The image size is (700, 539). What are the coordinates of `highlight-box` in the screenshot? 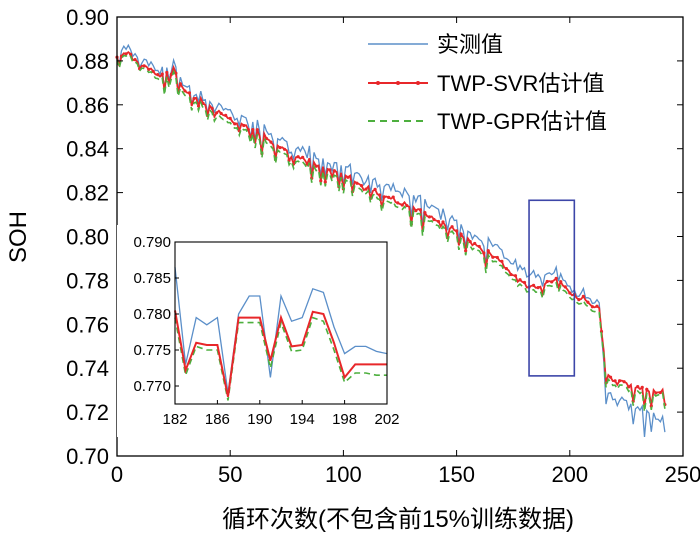 It's located at (552, 288).